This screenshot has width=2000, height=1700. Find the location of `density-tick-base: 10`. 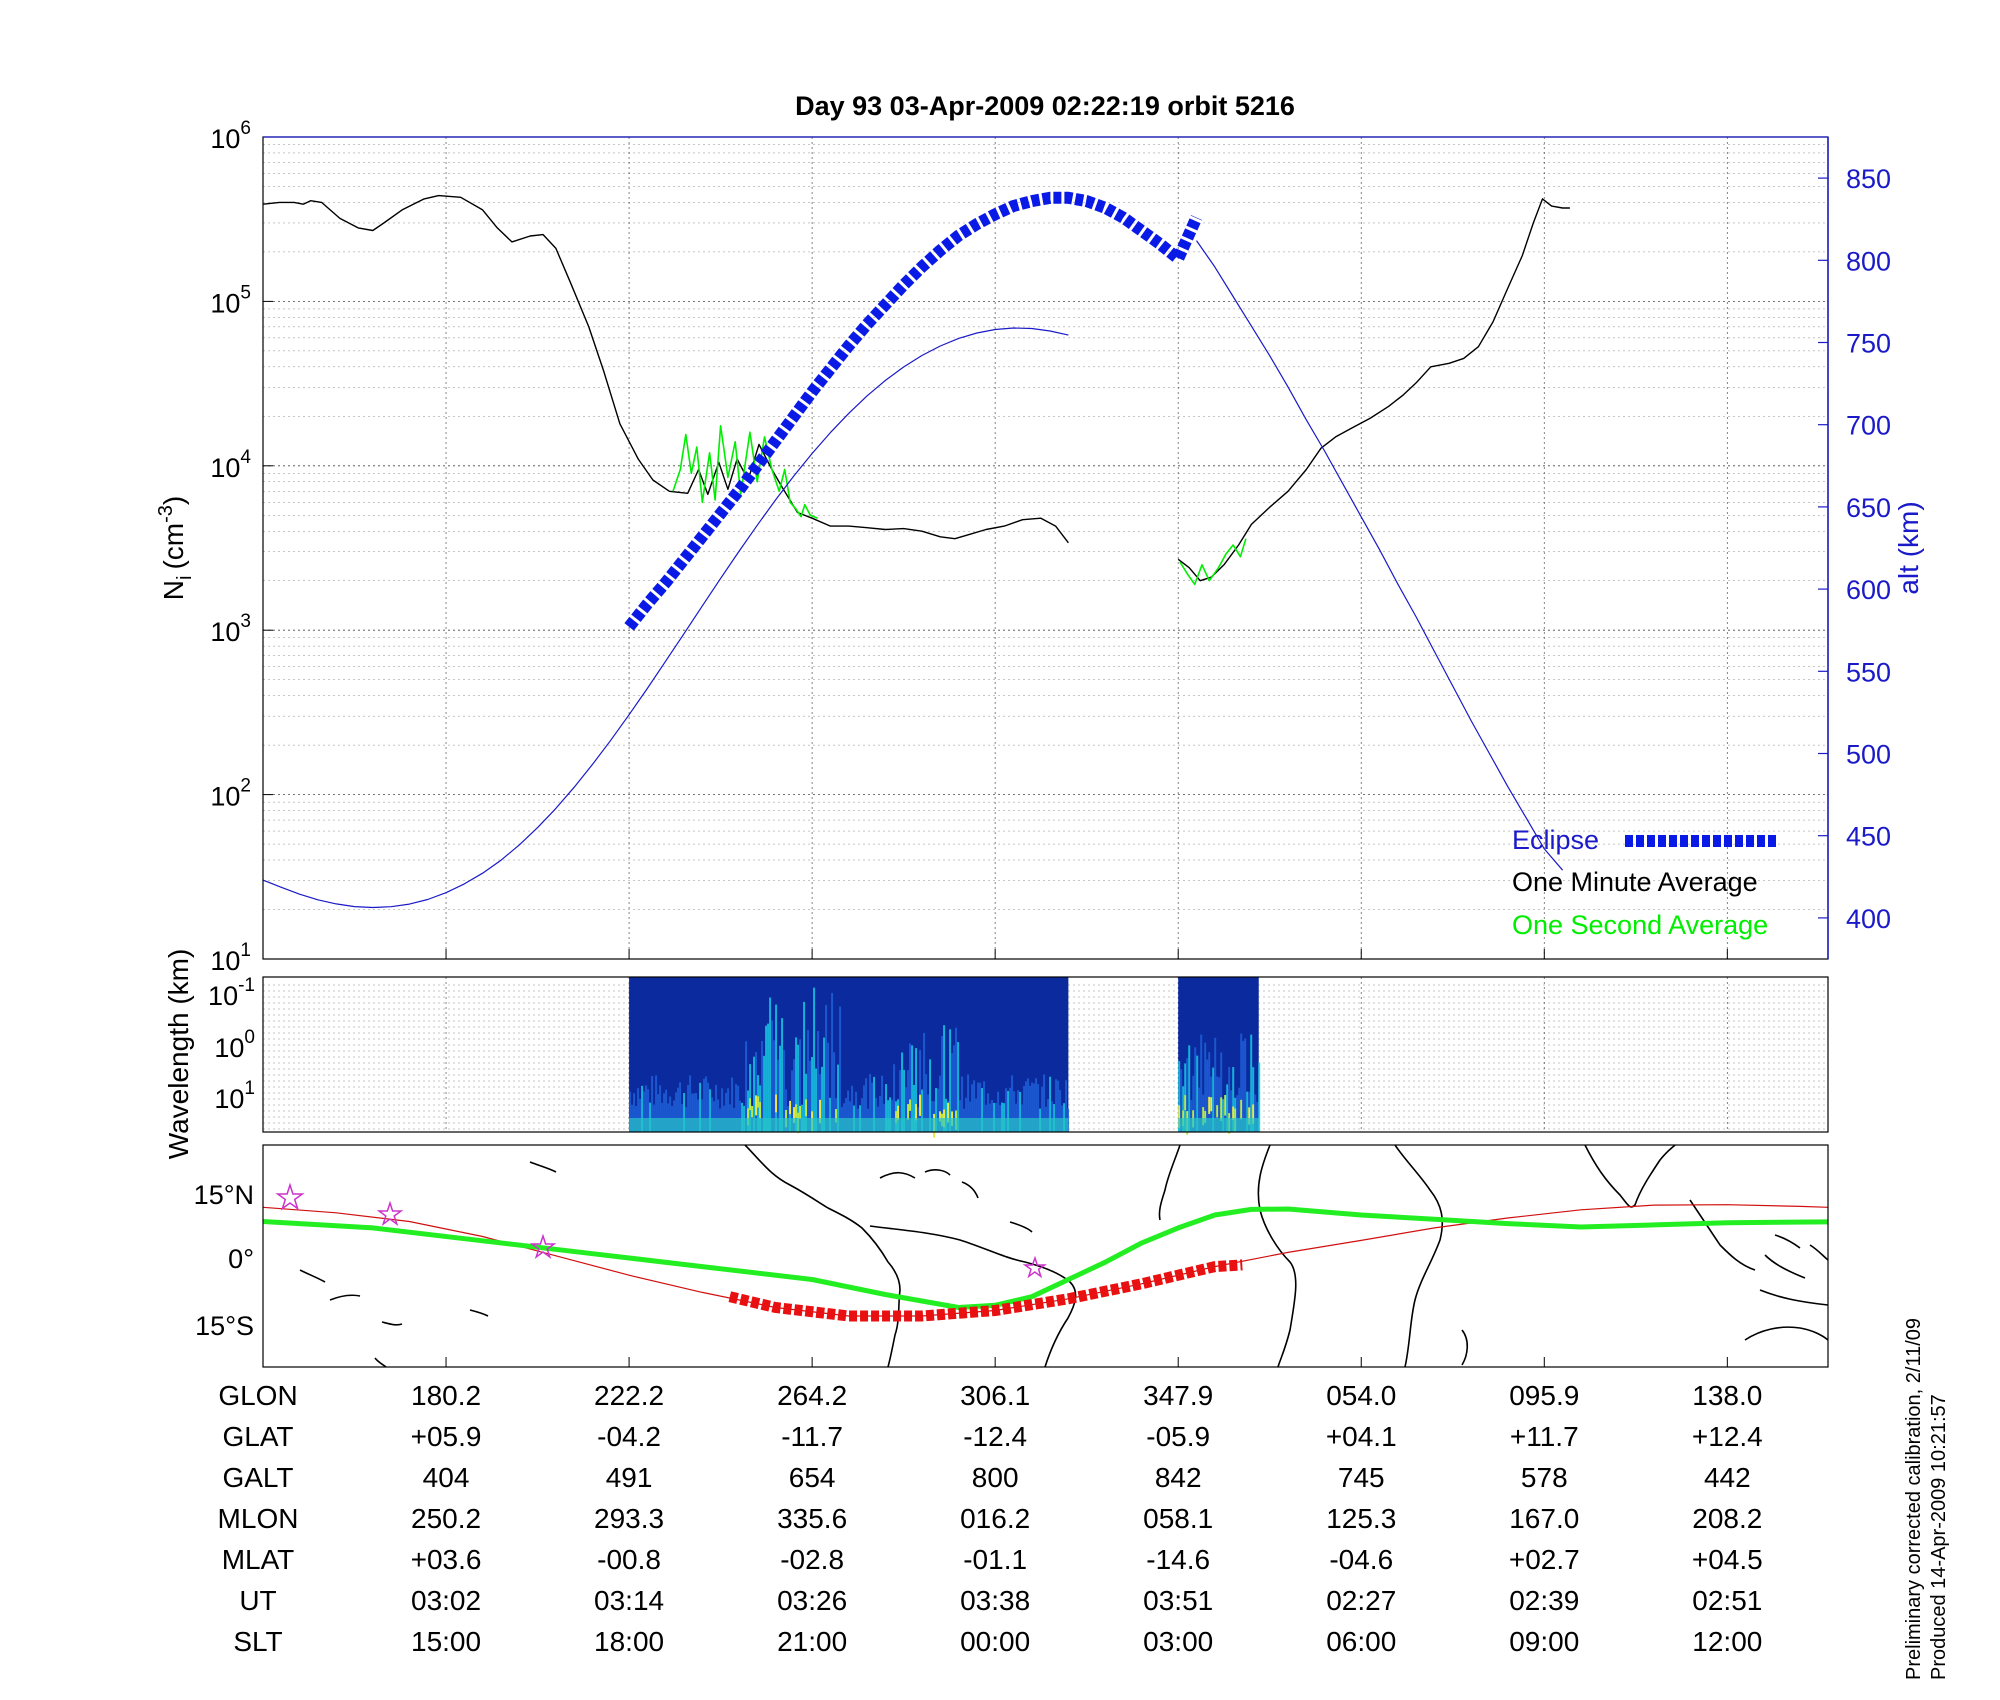

density-tick-base: 10 is located at coordinates (225, 961).